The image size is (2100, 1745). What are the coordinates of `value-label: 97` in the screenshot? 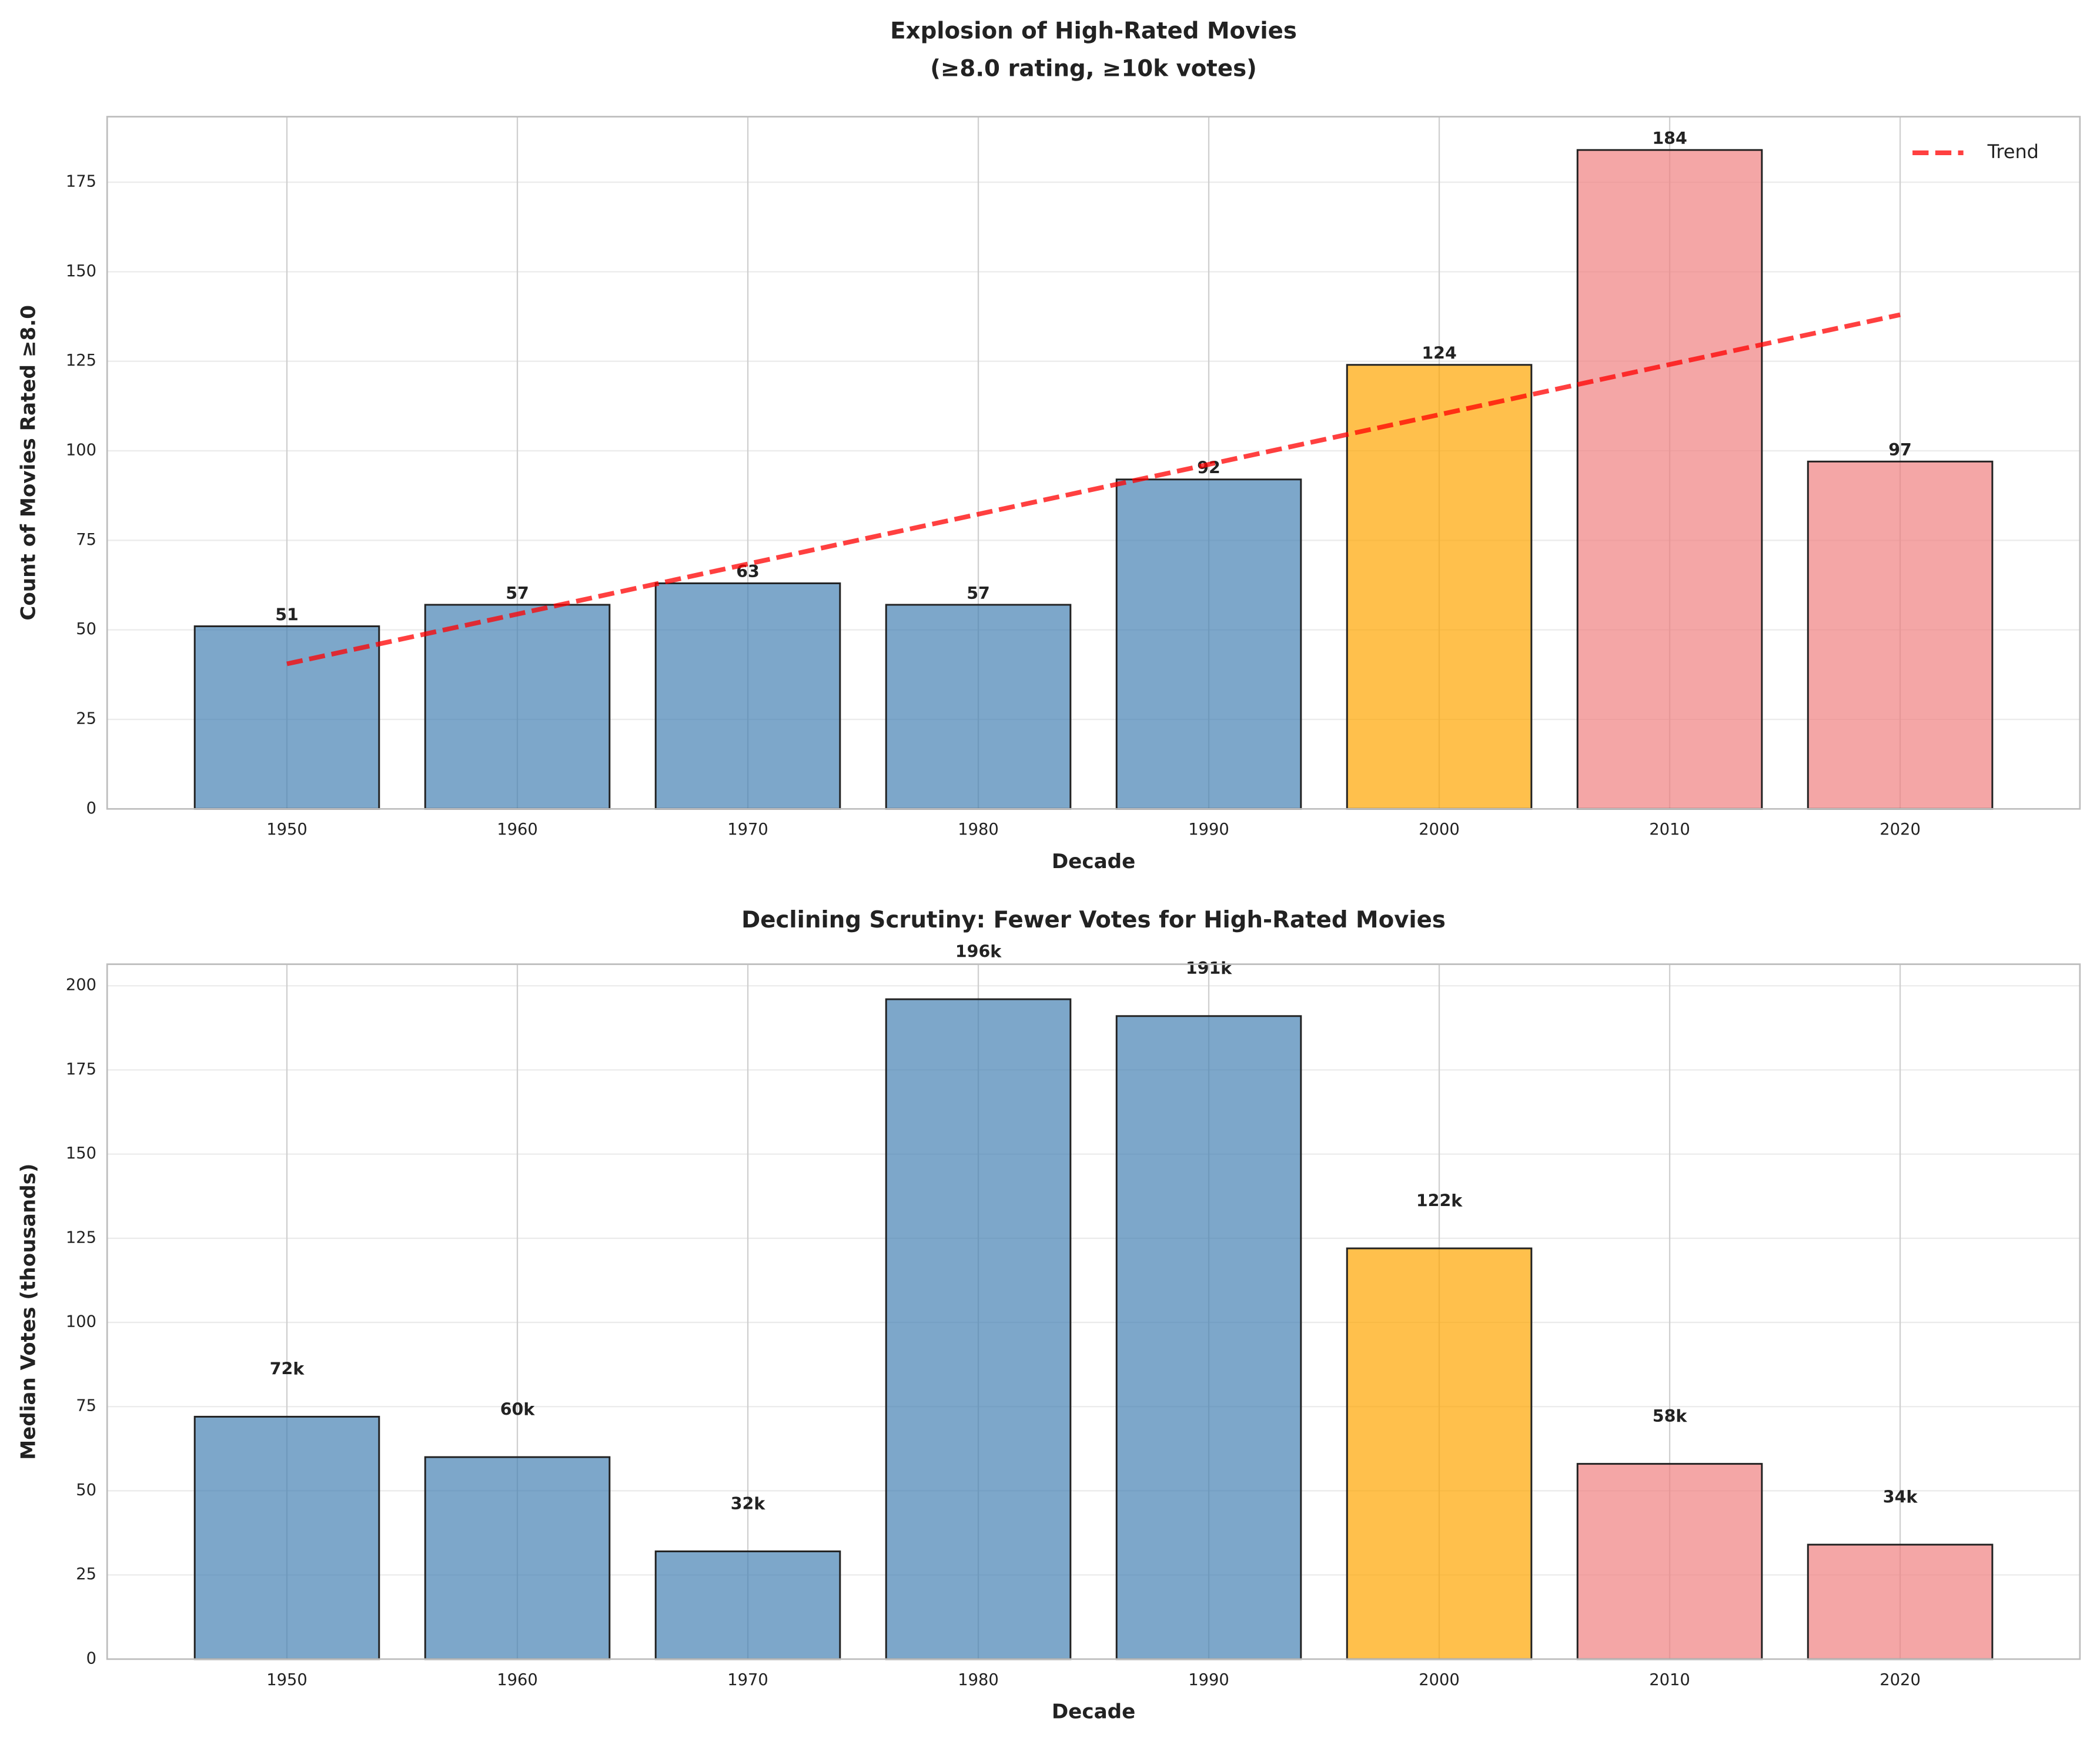 It's located at (1900, 450).